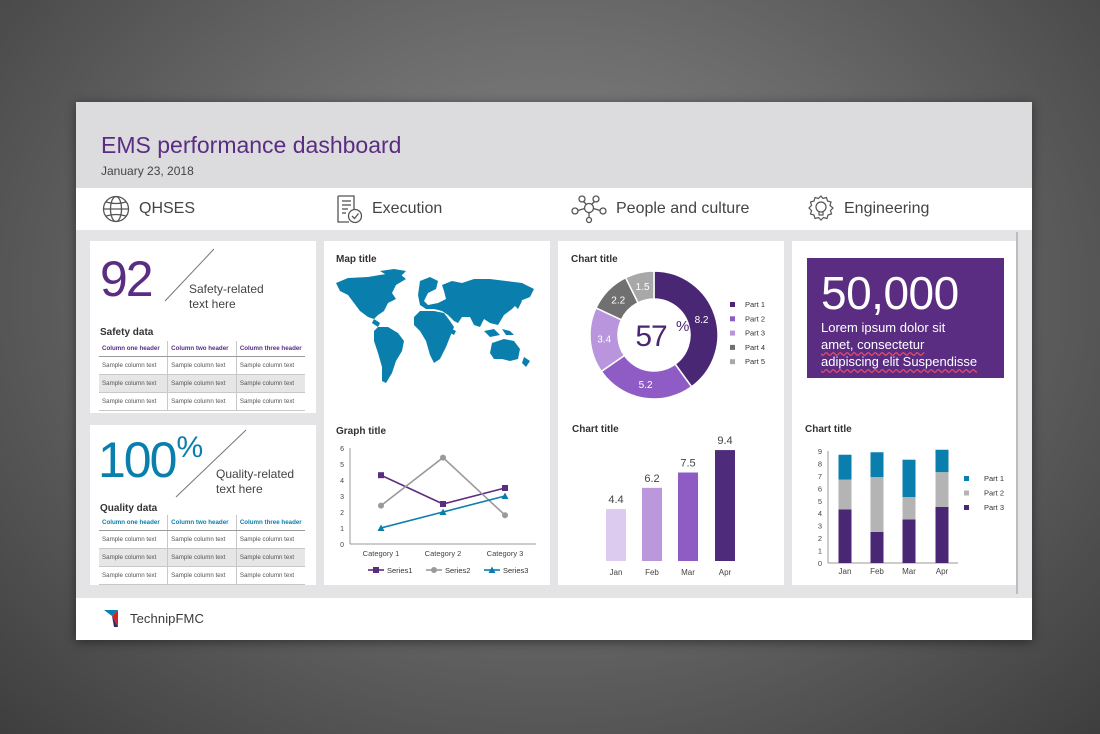 The height and width of the screenshot is (734, 1100). Describe the element at coordinates (133, 523) in the screenshot. I see `column-header: Column one header` at that location.